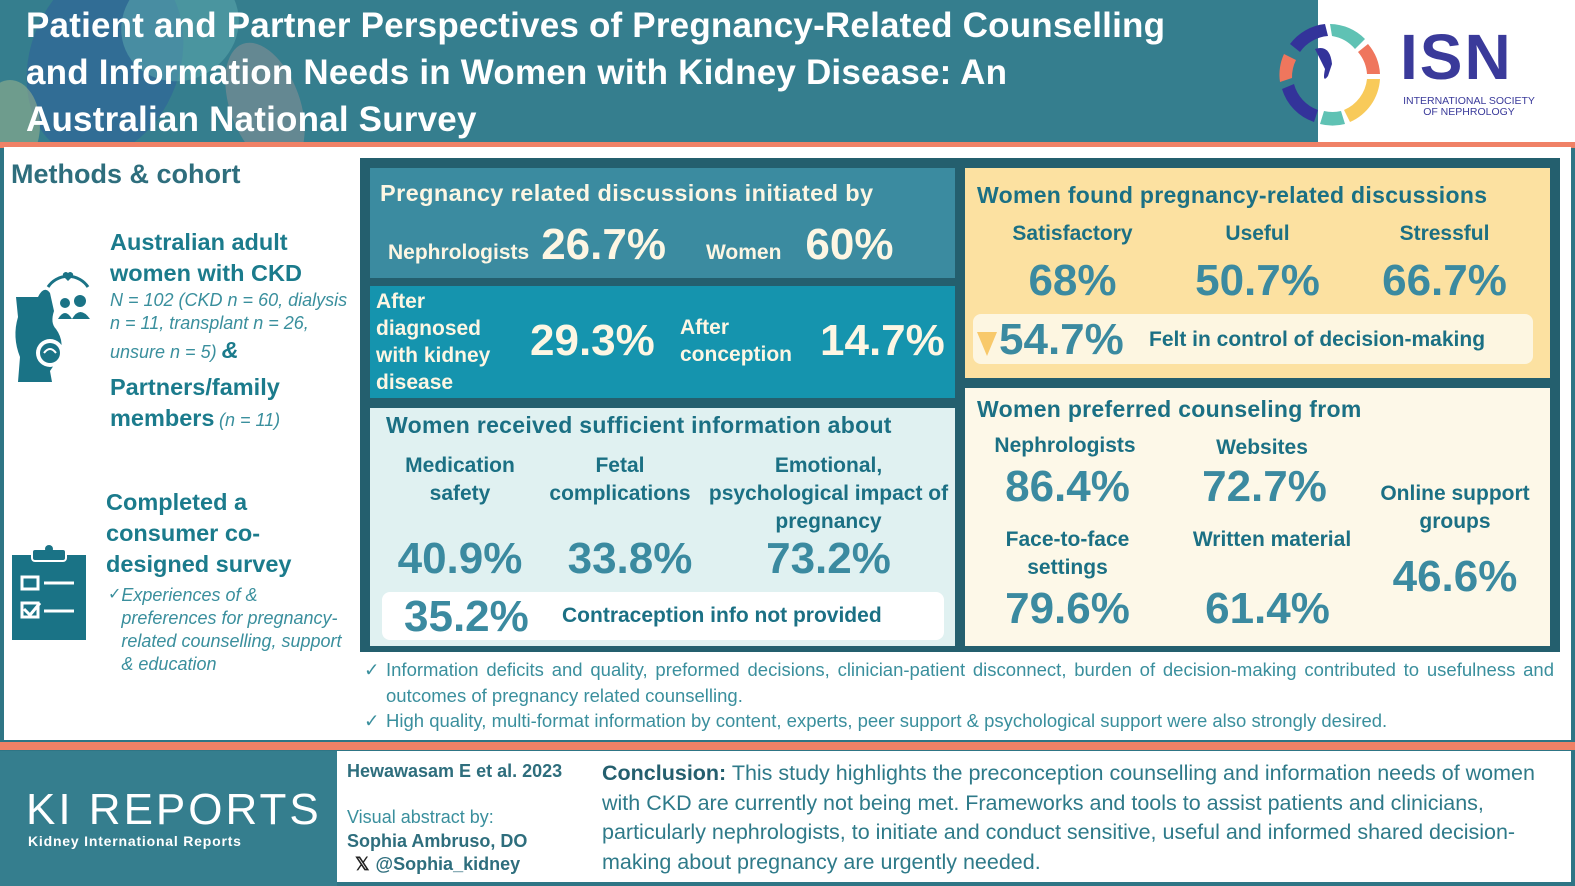 This screenshot has width=1575, height=886. I want to click on info-item: Medication safety, so click(460, 480).